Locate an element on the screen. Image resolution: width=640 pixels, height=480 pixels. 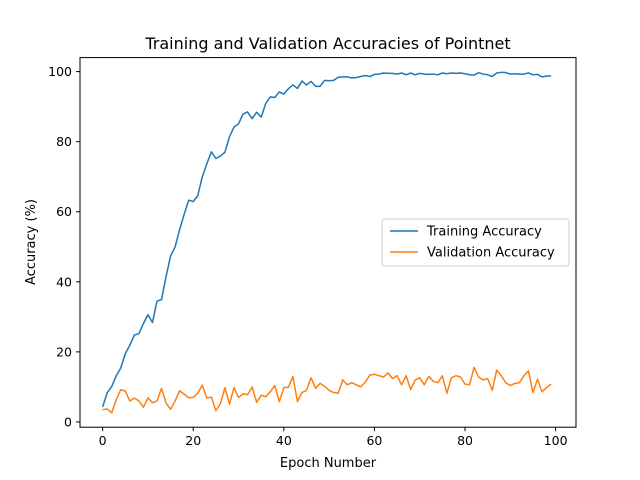
y-tick-label: 100 is located at coordinates (60, 71).